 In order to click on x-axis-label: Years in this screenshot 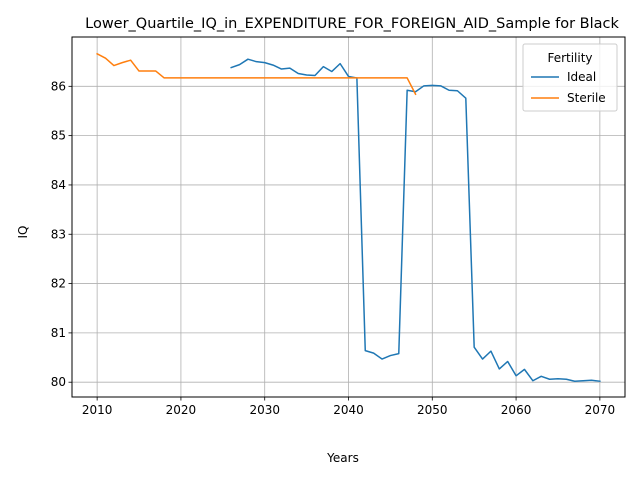, I will do `click(342, 458)`.